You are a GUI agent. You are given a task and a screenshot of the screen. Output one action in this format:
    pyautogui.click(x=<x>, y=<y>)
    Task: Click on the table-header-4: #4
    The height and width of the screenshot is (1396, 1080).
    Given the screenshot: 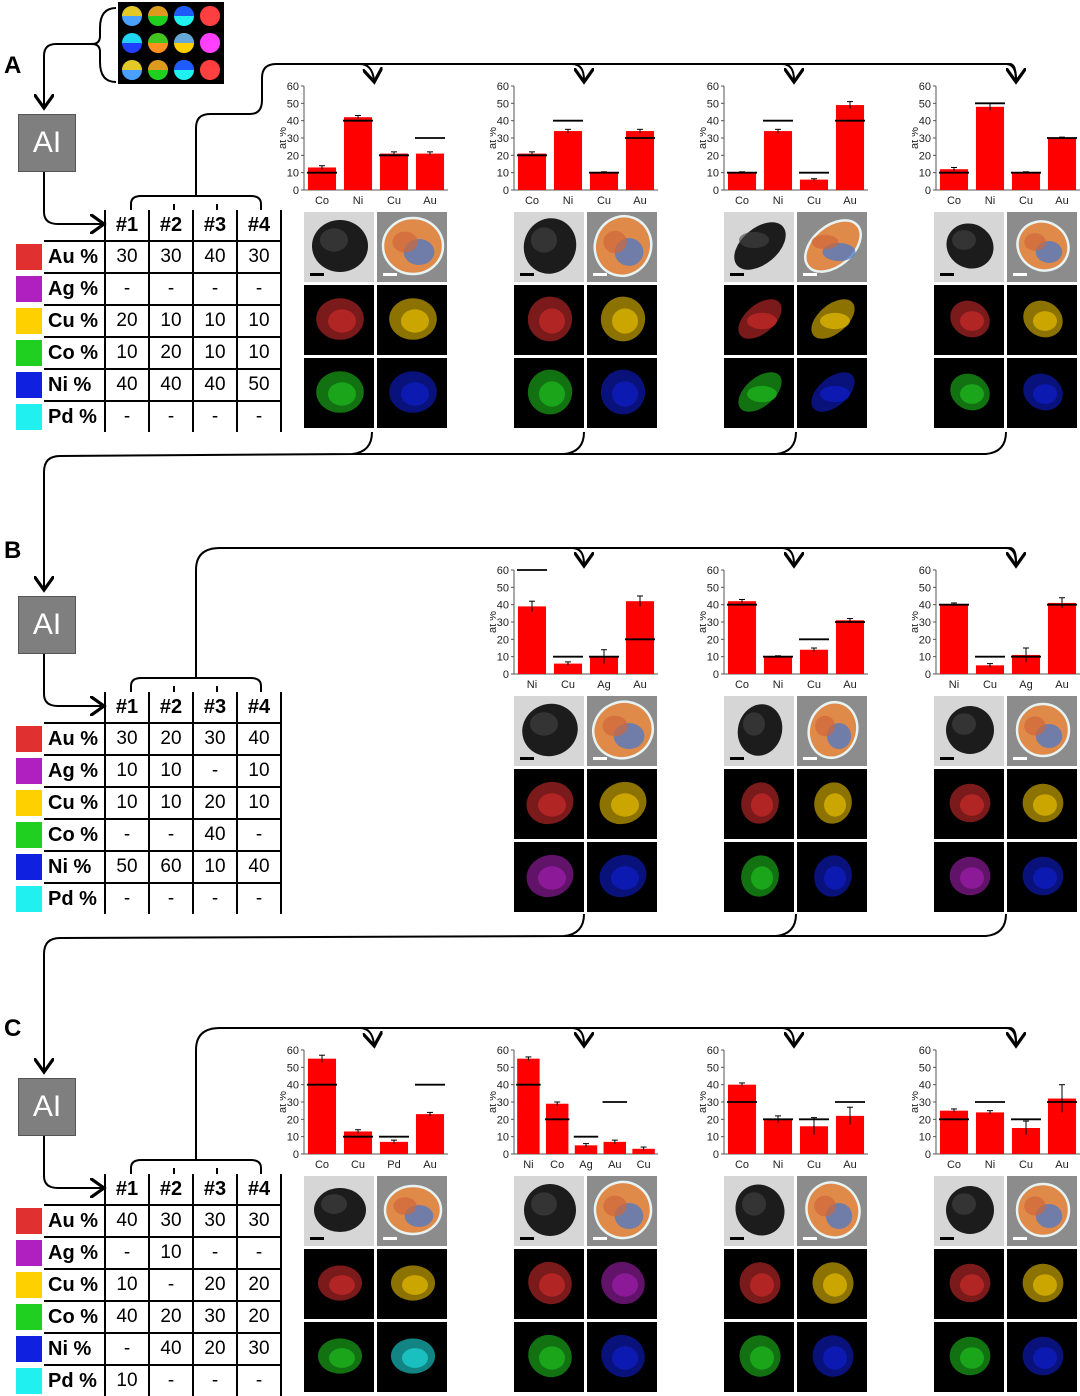 What is the action you would take?
    pyautogui.click(x=259, y=225)
    